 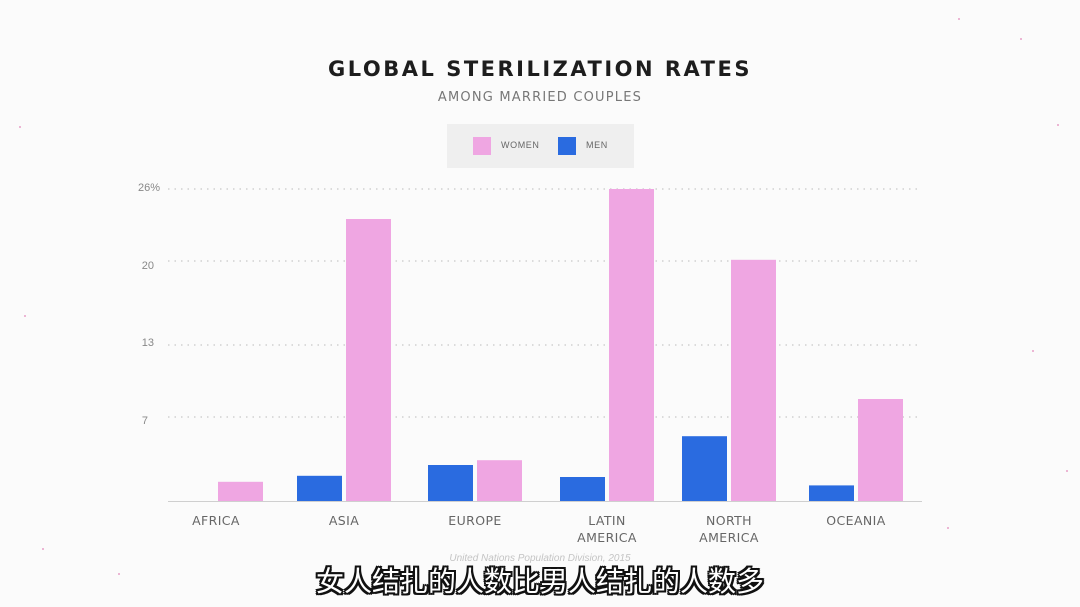 What do you see at coordinates (540, 97) in the screenshot?
I see `chart-subtitle: AMONG MARRIED COUPLES` at bounding box center [540, 97].